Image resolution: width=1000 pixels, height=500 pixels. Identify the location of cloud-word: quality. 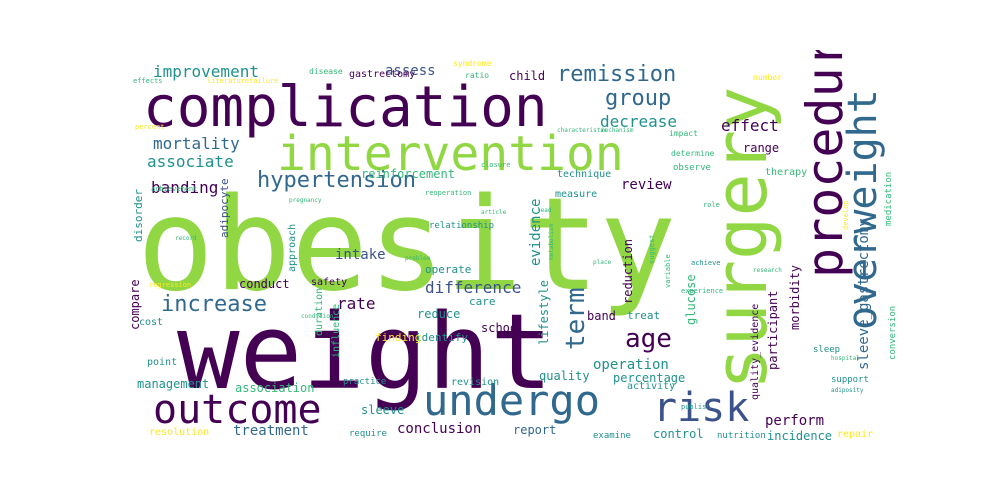
(564, 376).